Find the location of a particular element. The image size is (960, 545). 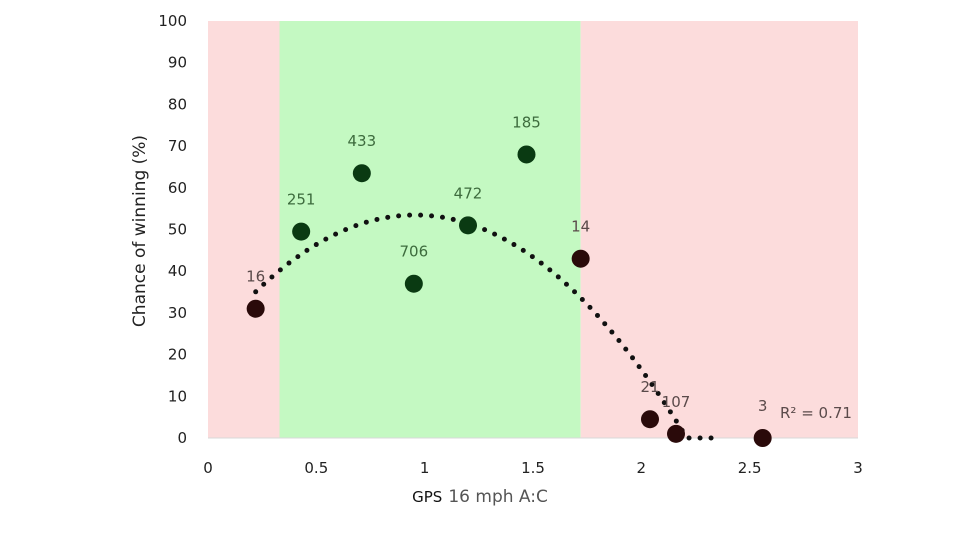

data-label: 433 is located at coordinates (362, 141).